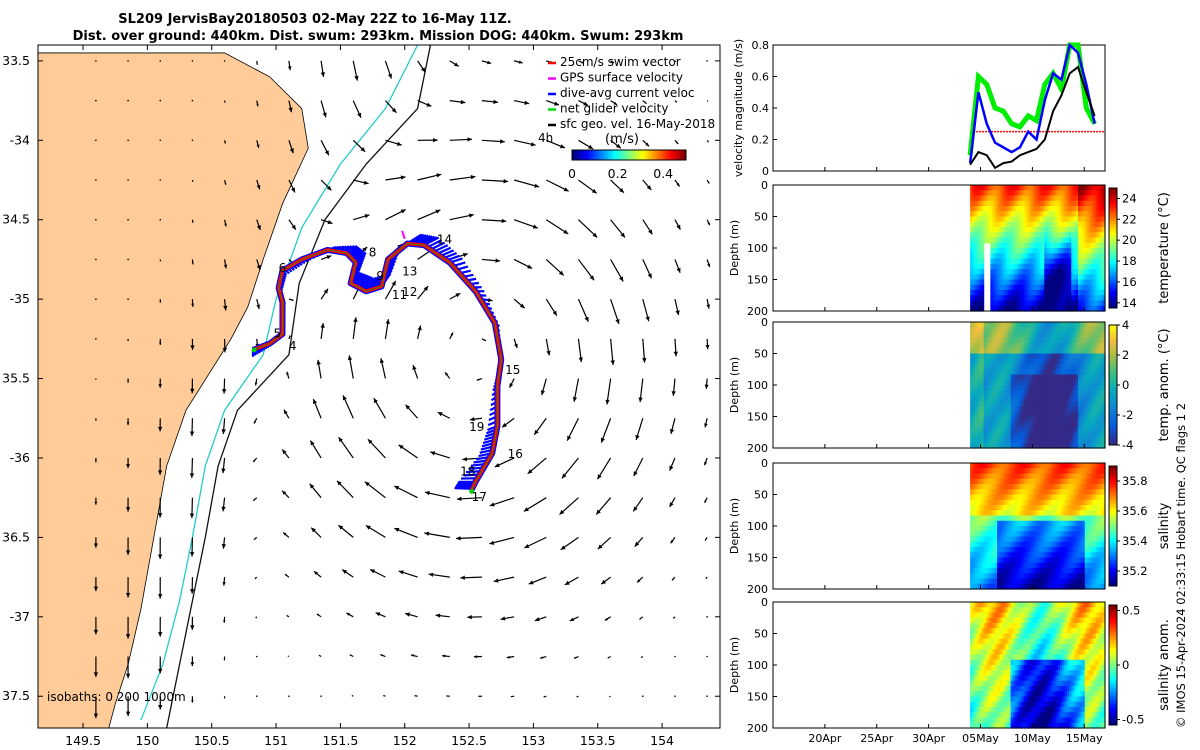 The height and width of the screenshot is (750, 1200). I want to click on time-tick-label: 15May, so click(1084, 738).